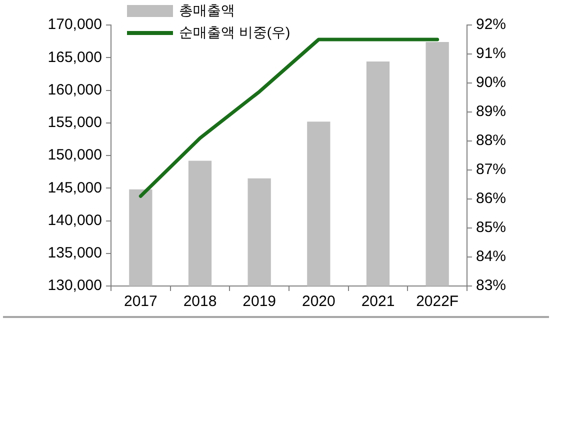 The height and width of the screenshot is (421, 578). Describe the element at coordinates (141, 301) in the screenshot. I see `x-tick-label: 2017` at that location.